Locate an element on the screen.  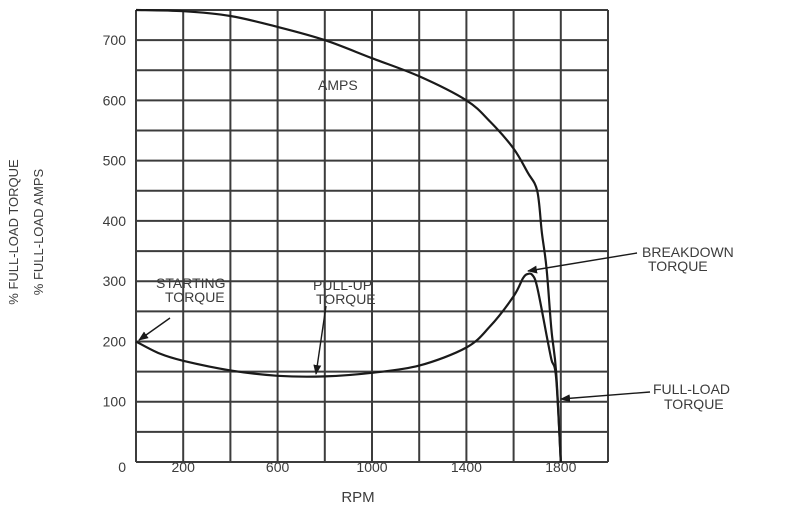
full-load-torque-label-line1: FULL-LOAD is located at coordinates (691, 389).